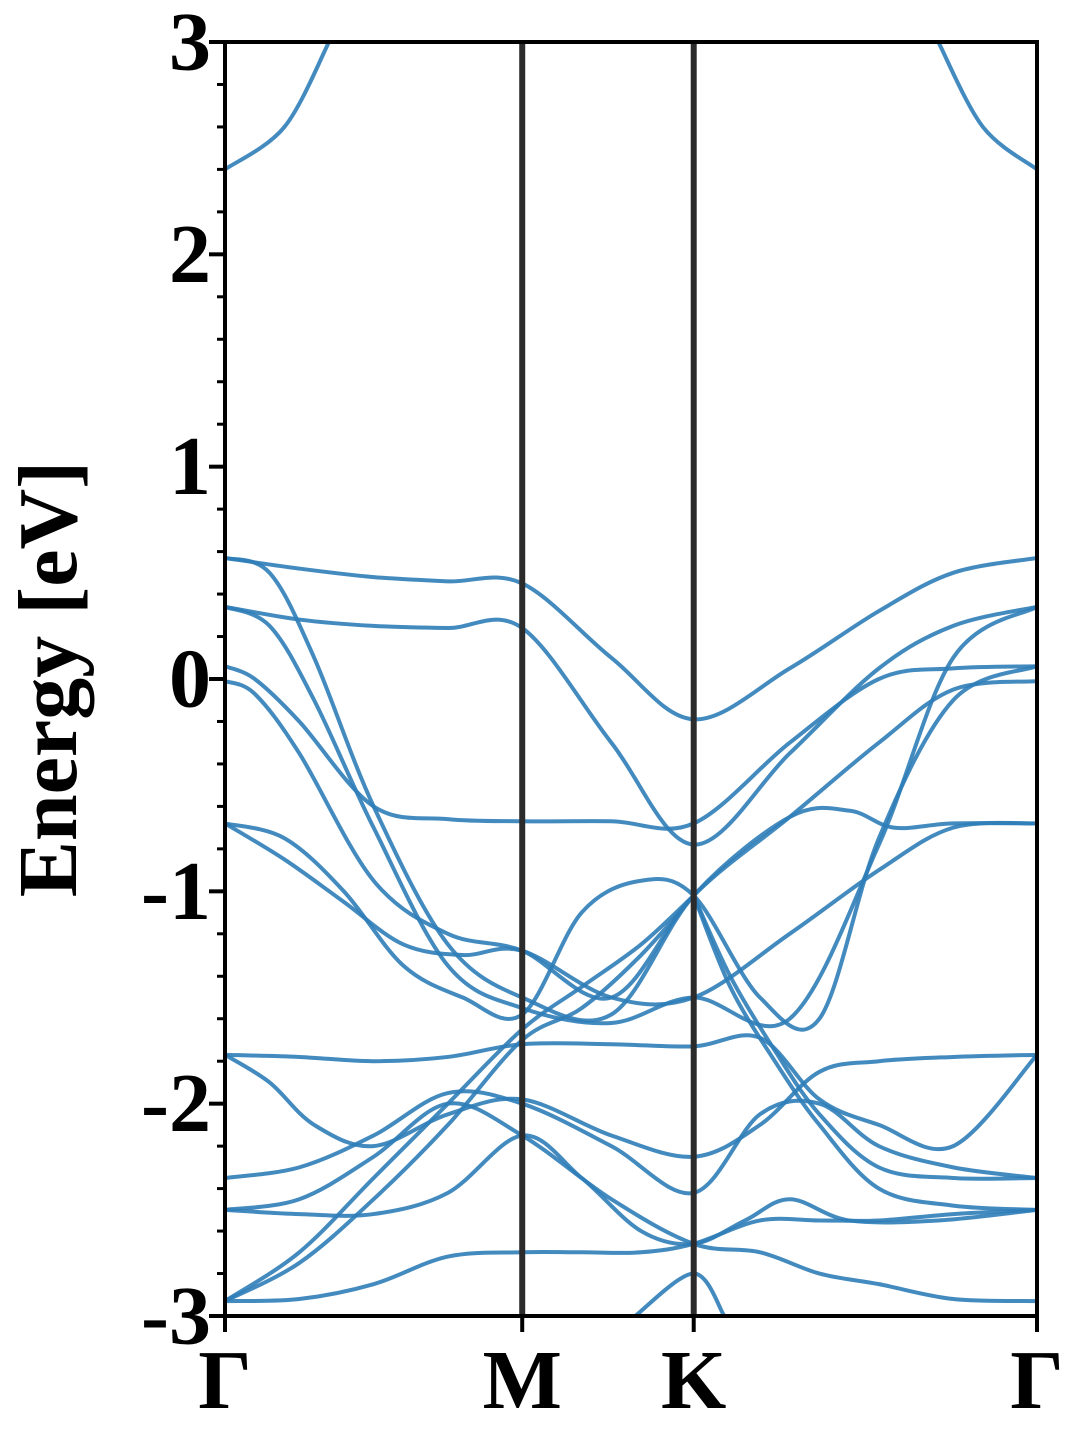  I want to click on y-tick-label: -3, so click(176, 1316).